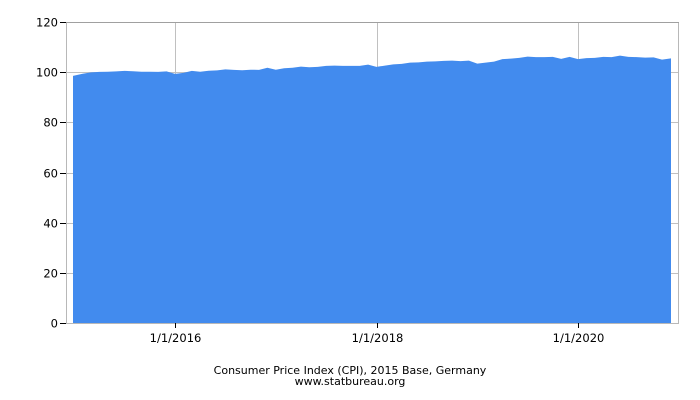 The image size is (700, 400). I want to click on x-axis: 1/1/2016 1/1/2018 1/1/2020, so click(377, 334).